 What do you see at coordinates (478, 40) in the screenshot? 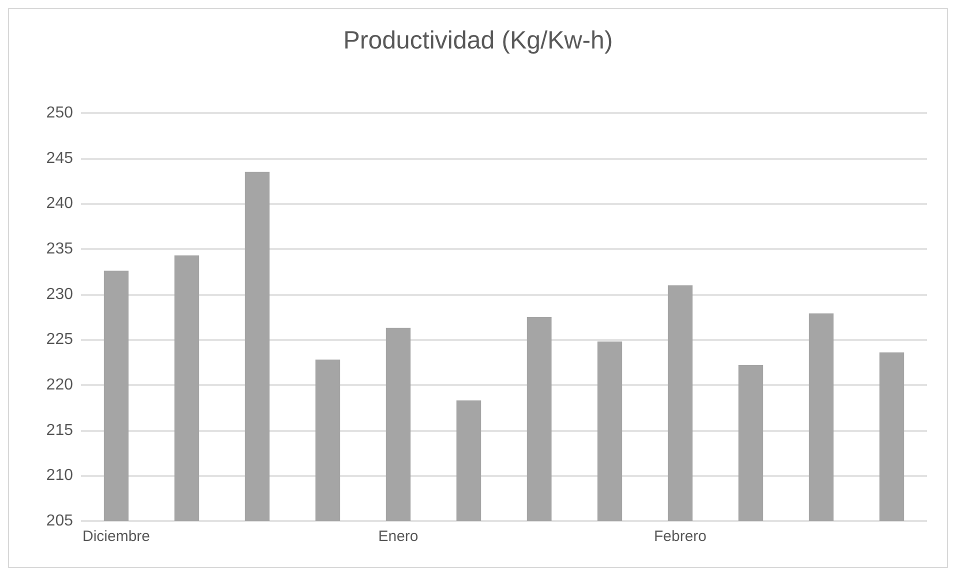
I see `chart-title: Productividad (Kg/Kw-h)` at bounding box center [478, 40].